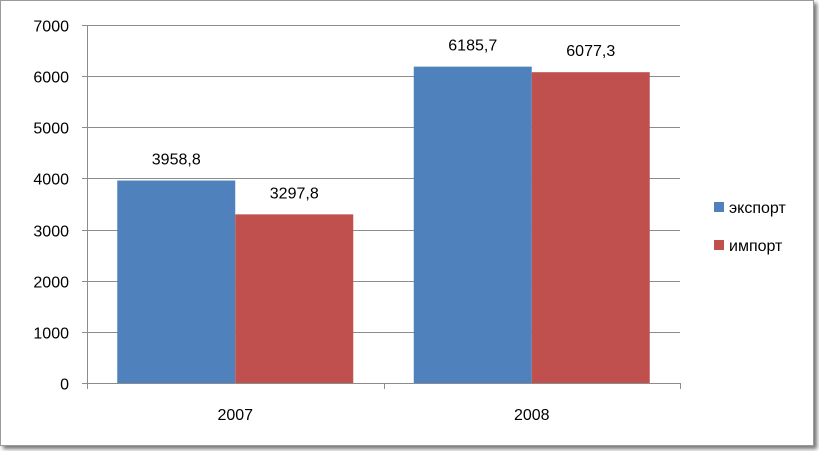 This screenshot has height=451, width=819. What do you see at coordinates (590, 227) in the screenshot?
I see `bar-импорт-2008` at bounding box center [590, 227].